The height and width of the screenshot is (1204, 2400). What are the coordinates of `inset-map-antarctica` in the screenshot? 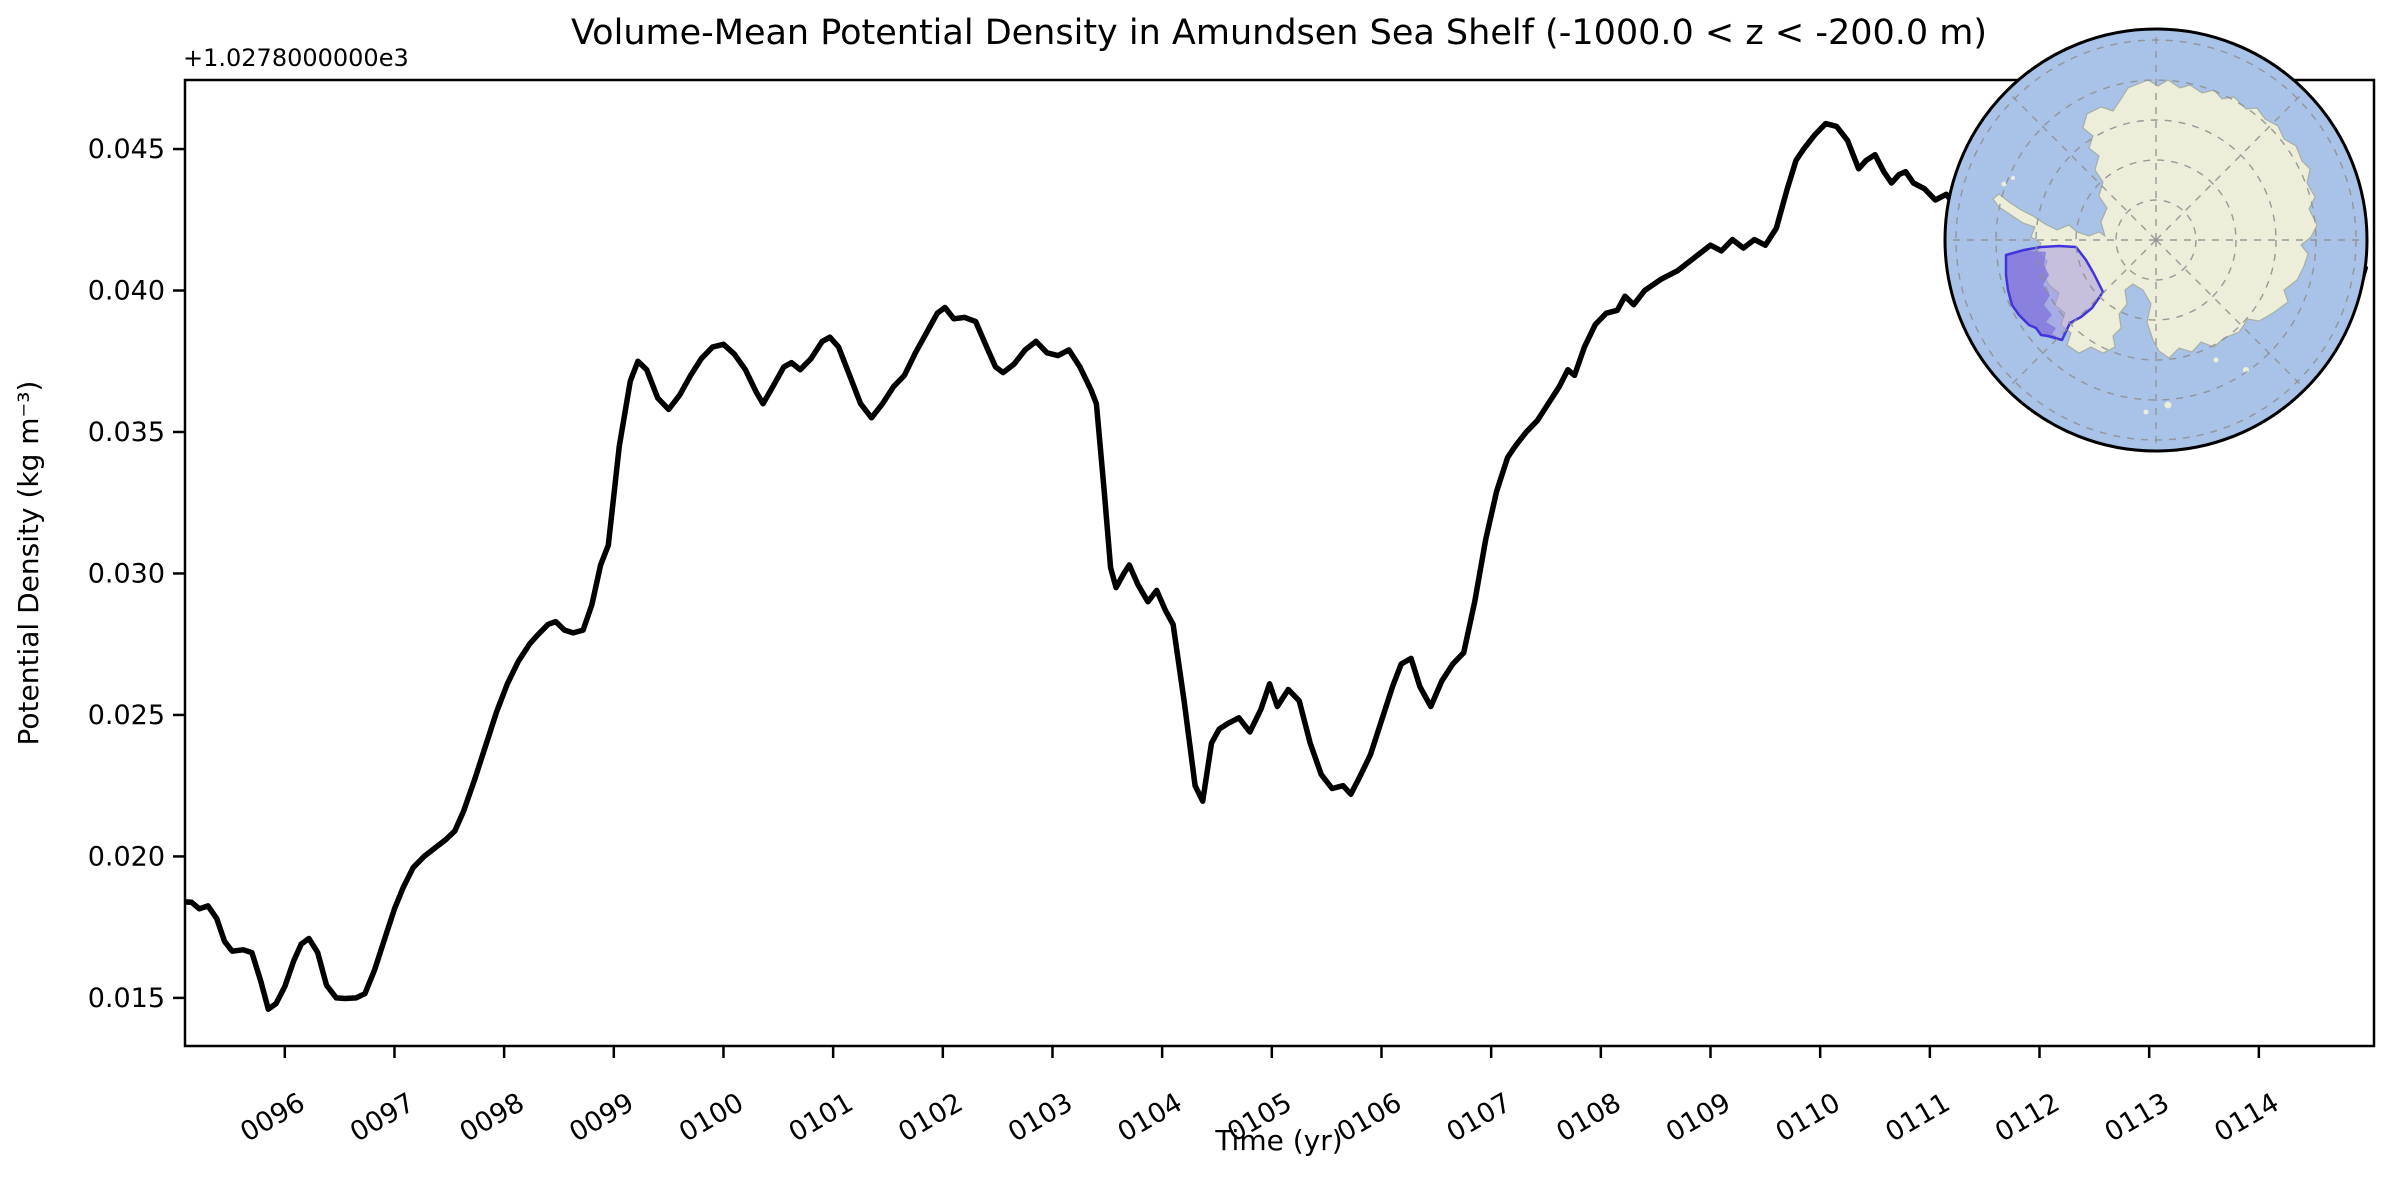 It's located at (2156, 240).